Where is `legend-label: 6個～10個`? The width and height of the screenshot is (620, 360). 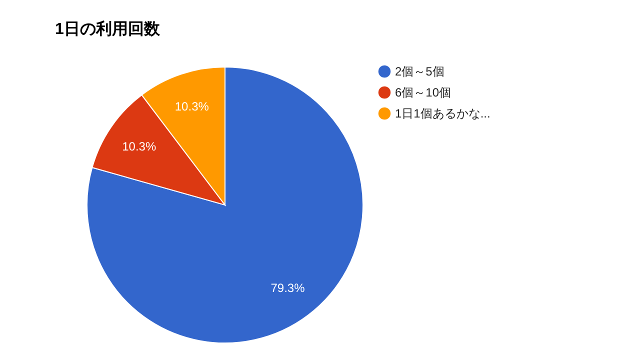
legend-label: 6個～10個 is located at coordinates (423, 93).